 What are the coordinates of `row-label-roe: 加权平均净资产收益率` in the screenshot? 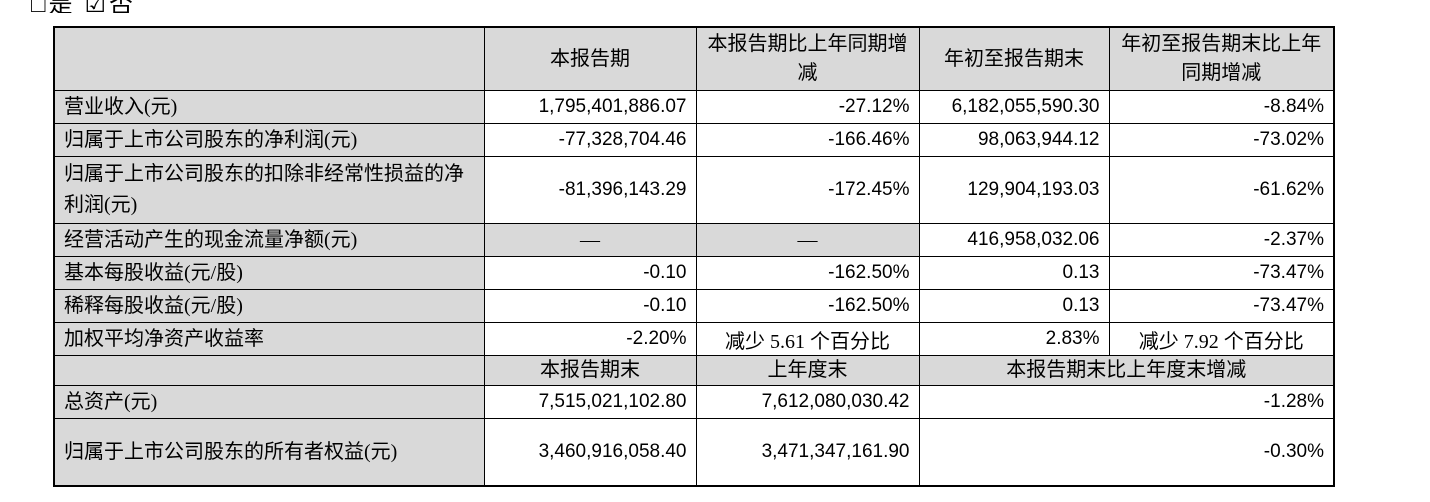 It's located at (269, 339).